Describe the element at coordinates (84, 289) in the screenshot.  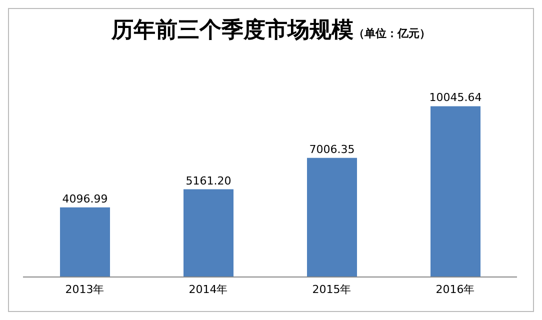
I see `x-tick-label: 2013年` at that location.